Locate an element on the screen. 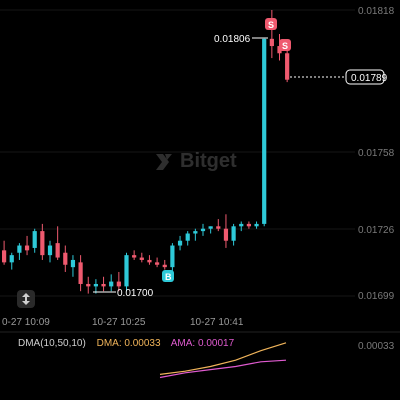 The image size is (400, 400). buy-marker: B is located at coordinates (168, 276).